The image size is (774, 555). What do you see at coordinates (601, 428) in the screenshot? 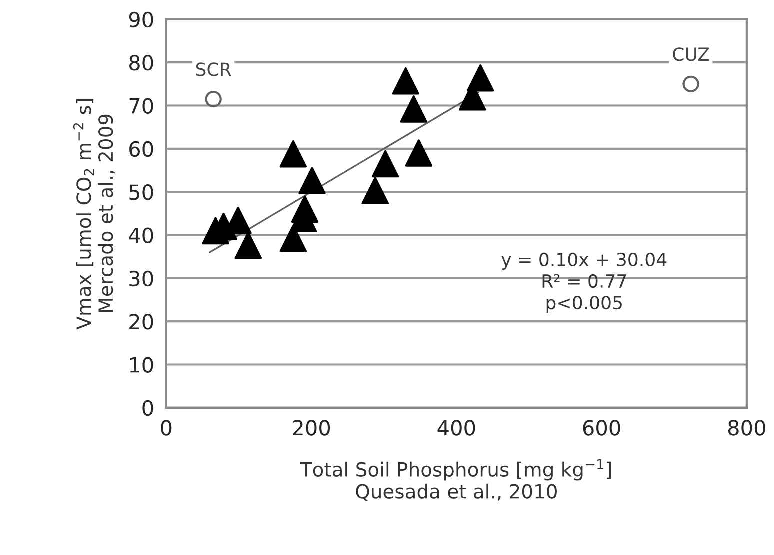
I see `x-tick-label: 600` at bounding box center [601, 428].